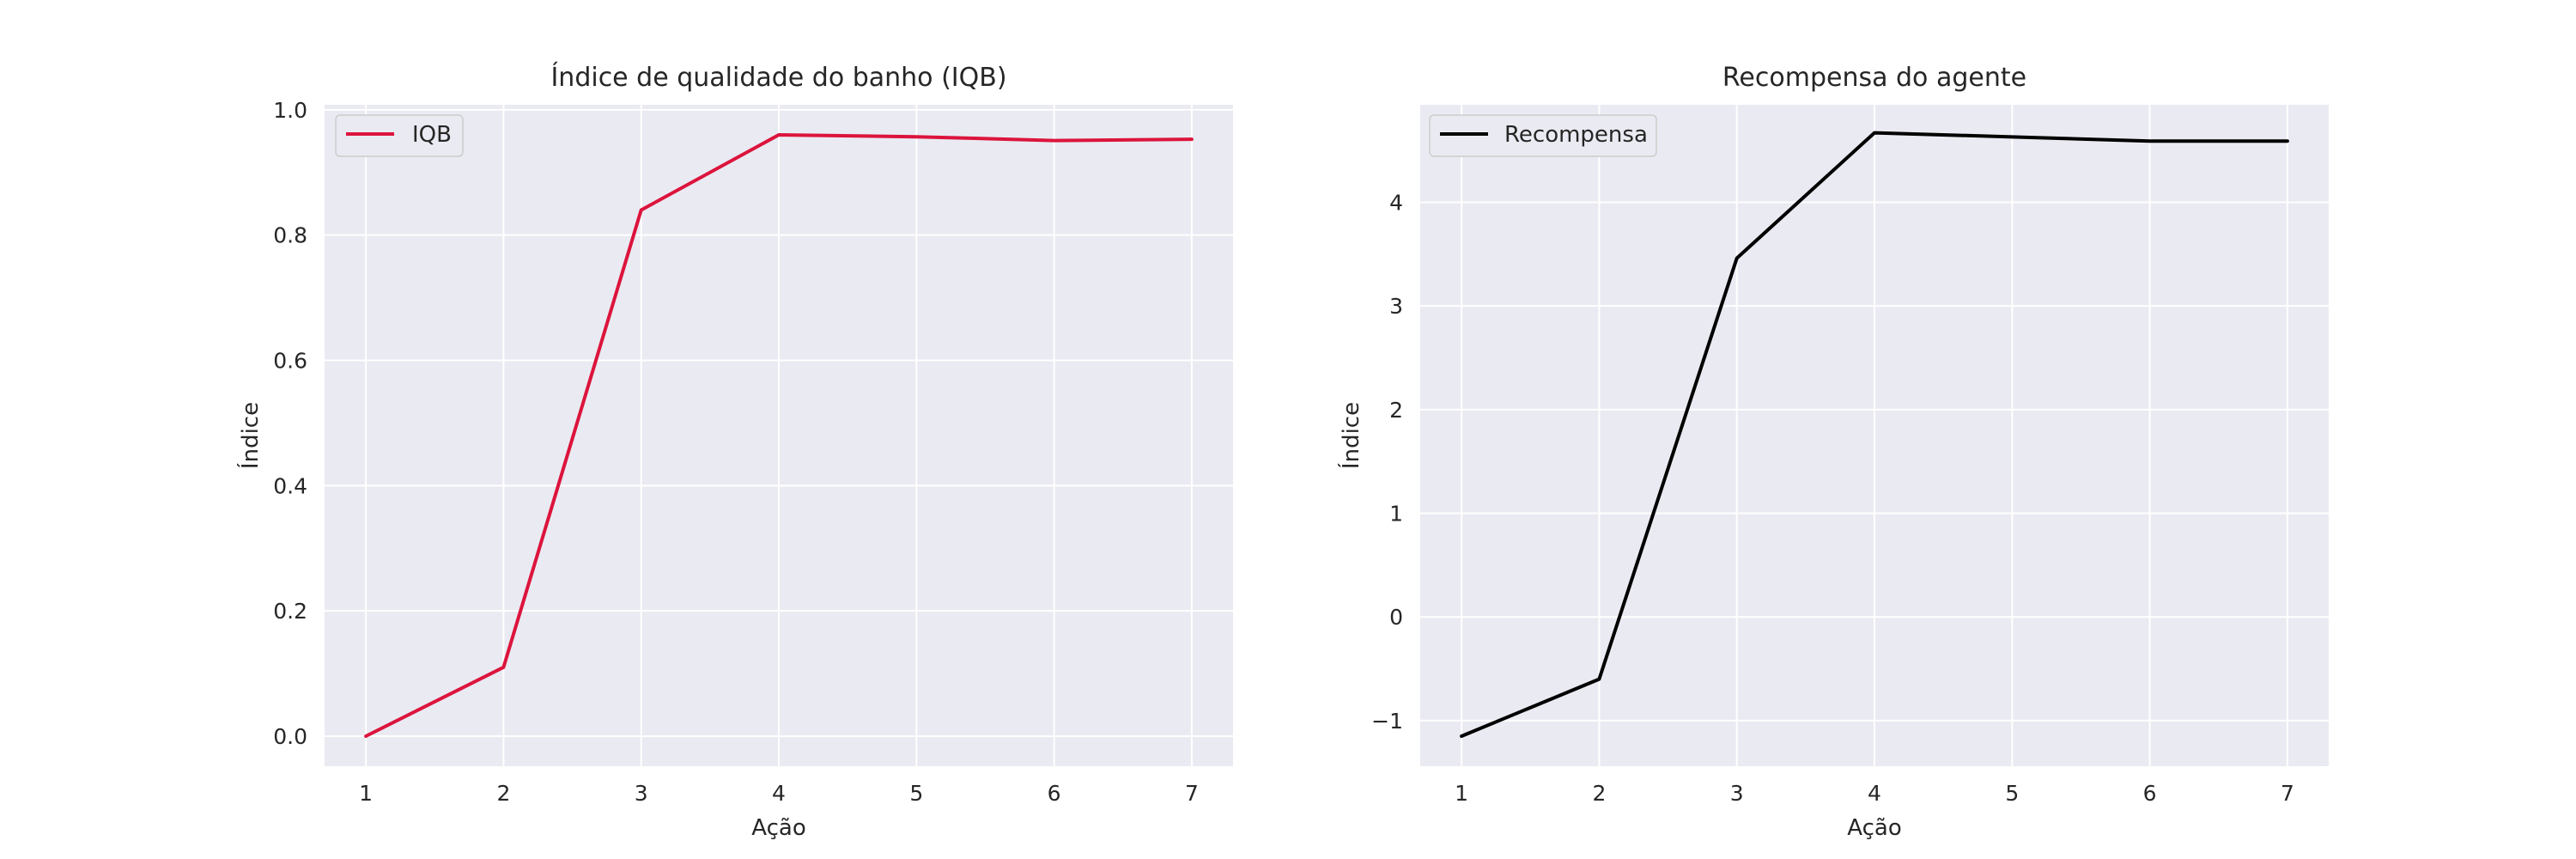  I want to click on iqb-x-tick-label: 2, so click(503, 793).